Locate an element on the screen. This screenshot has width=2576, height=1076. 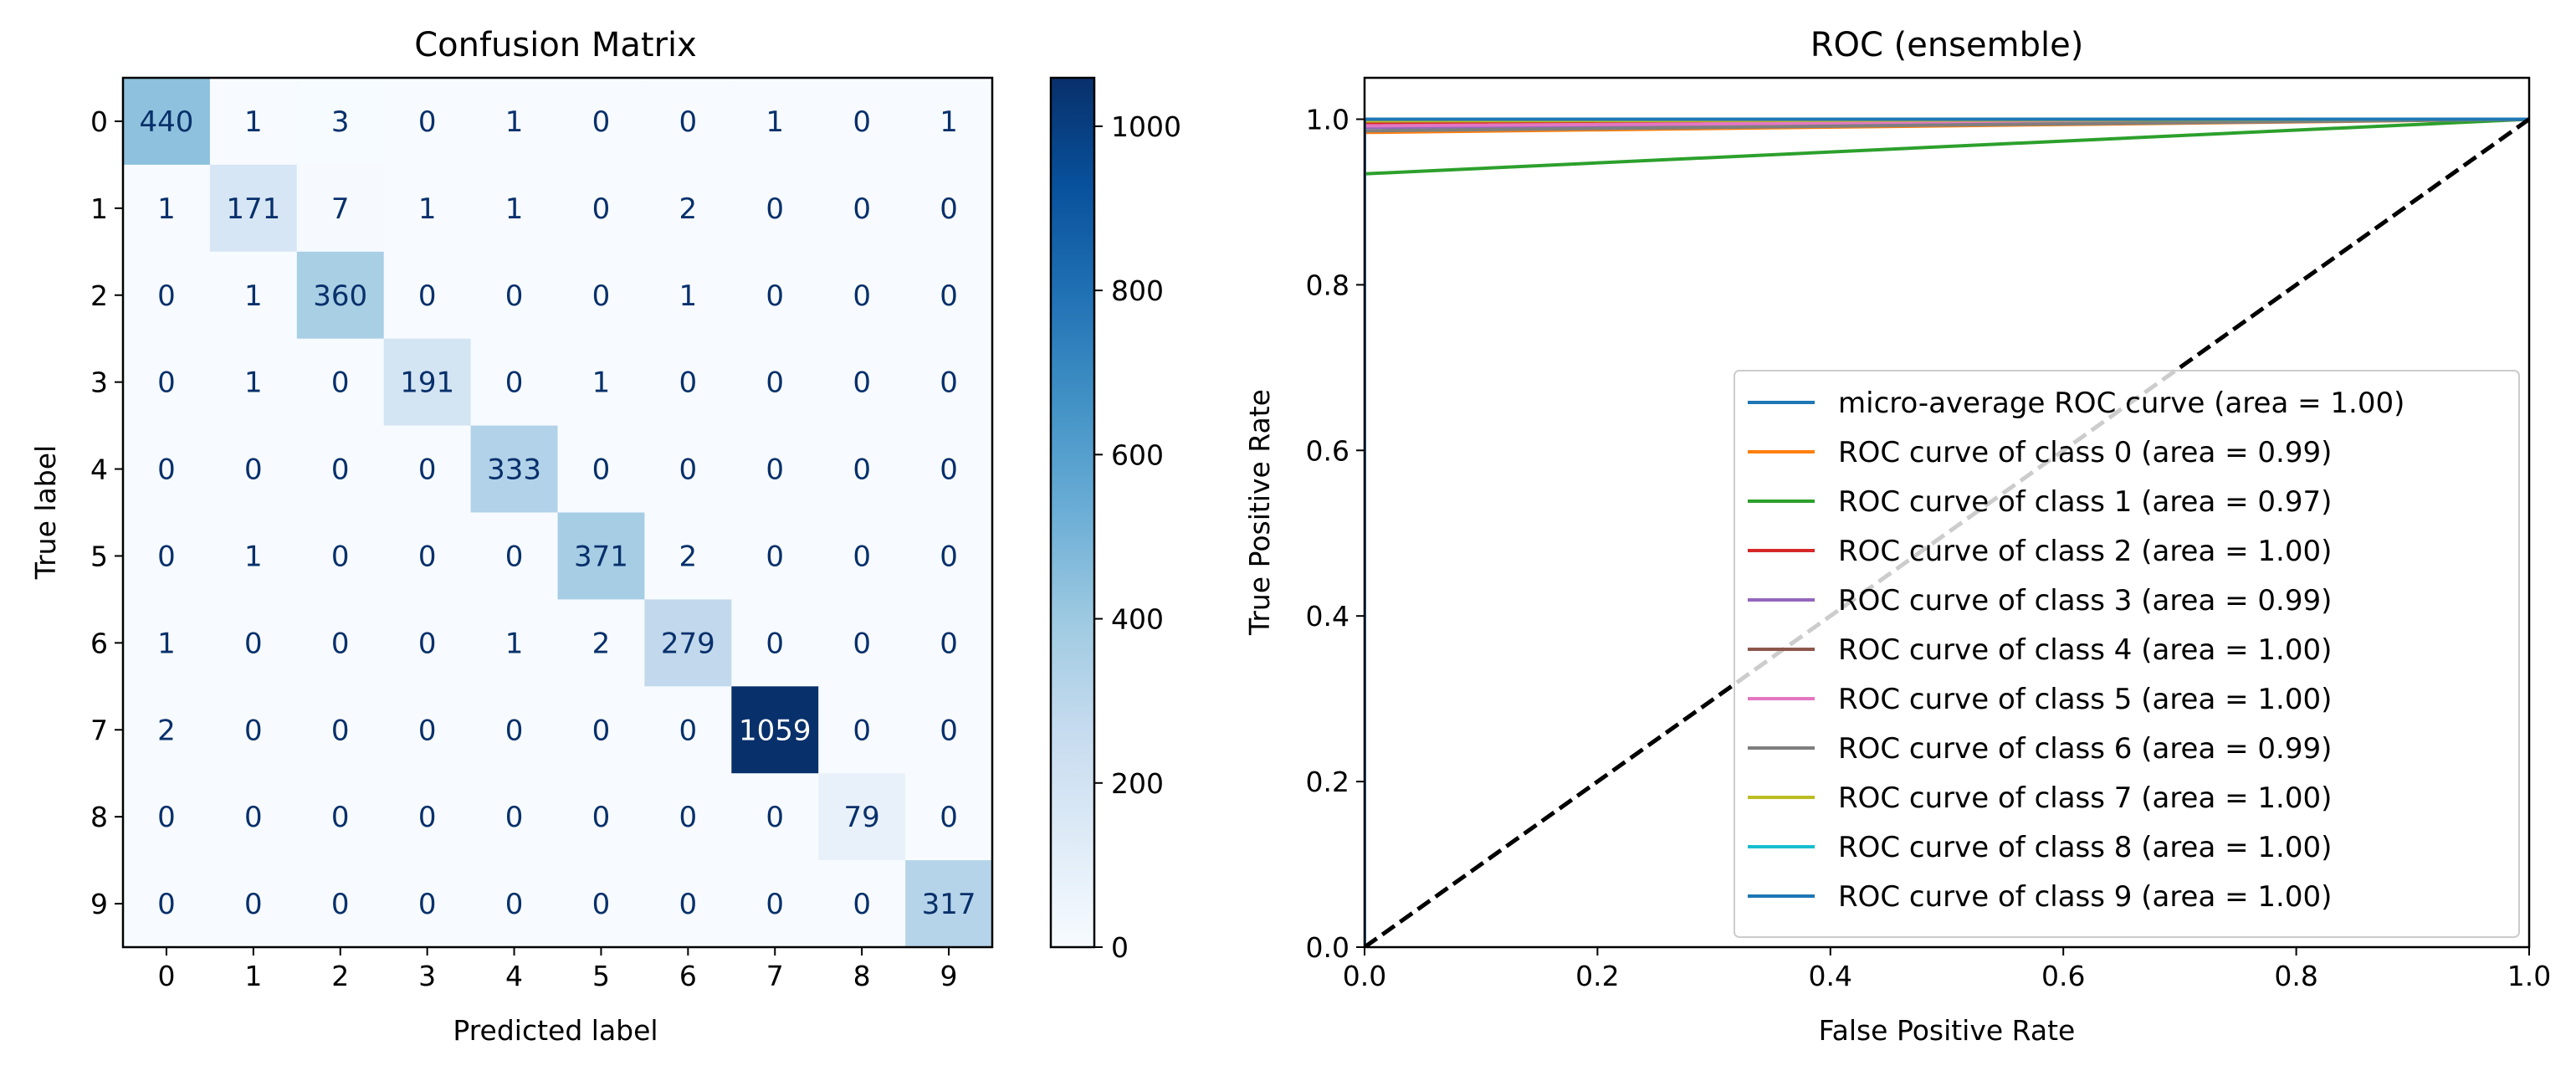
cm-y-tick-label: 5 is located at coordinates (99, 556).